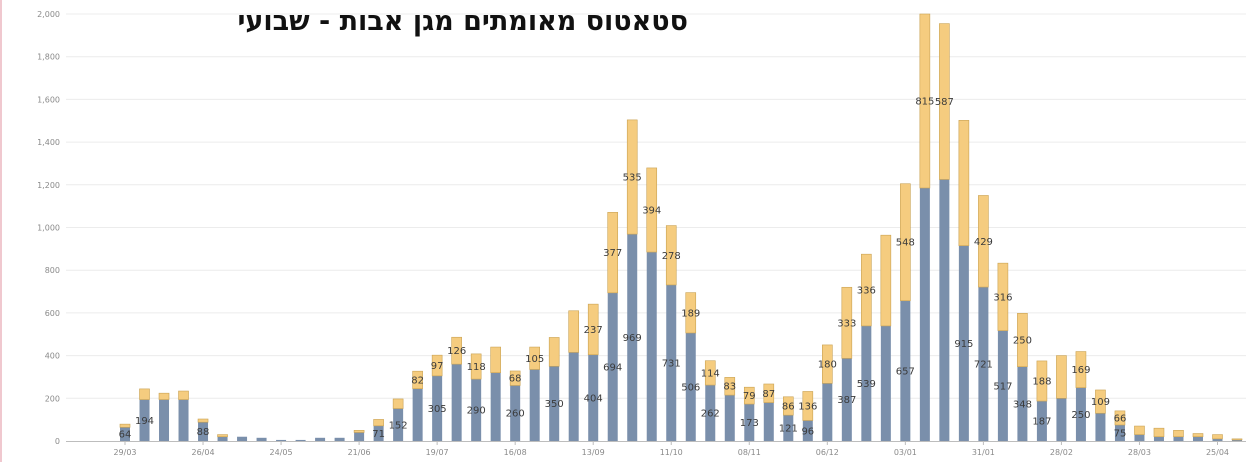 The width and height of the screenshot is (1248, 462). I want to click on data-label: 694, so click(612, 367).